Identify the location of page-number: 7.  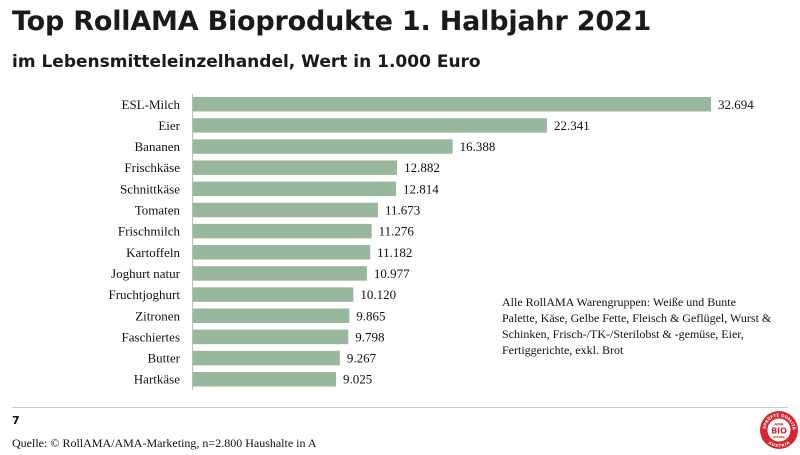
(16, 420).